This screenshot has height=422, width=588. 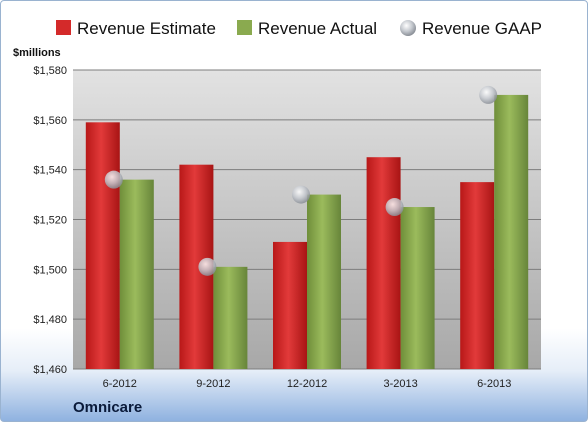 What do you see at coordinates (50, 370) in the screenshot?
I see `y-tick-label: $1,460` at bounding box center [50, 370].